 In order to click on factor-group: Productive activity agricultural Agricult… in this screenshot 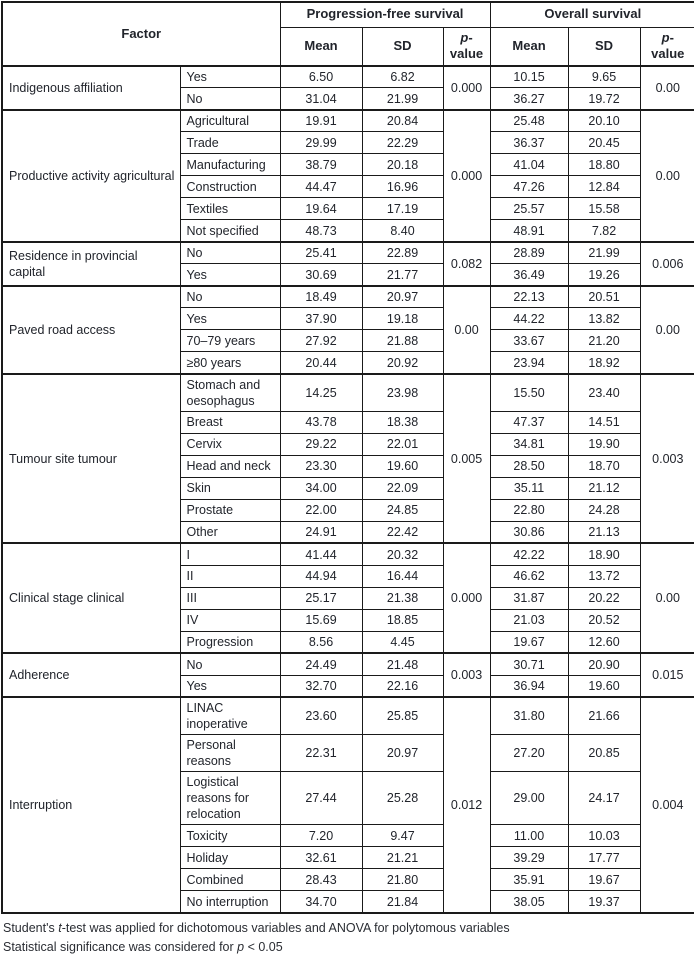, I will do `click(347, 175)`.